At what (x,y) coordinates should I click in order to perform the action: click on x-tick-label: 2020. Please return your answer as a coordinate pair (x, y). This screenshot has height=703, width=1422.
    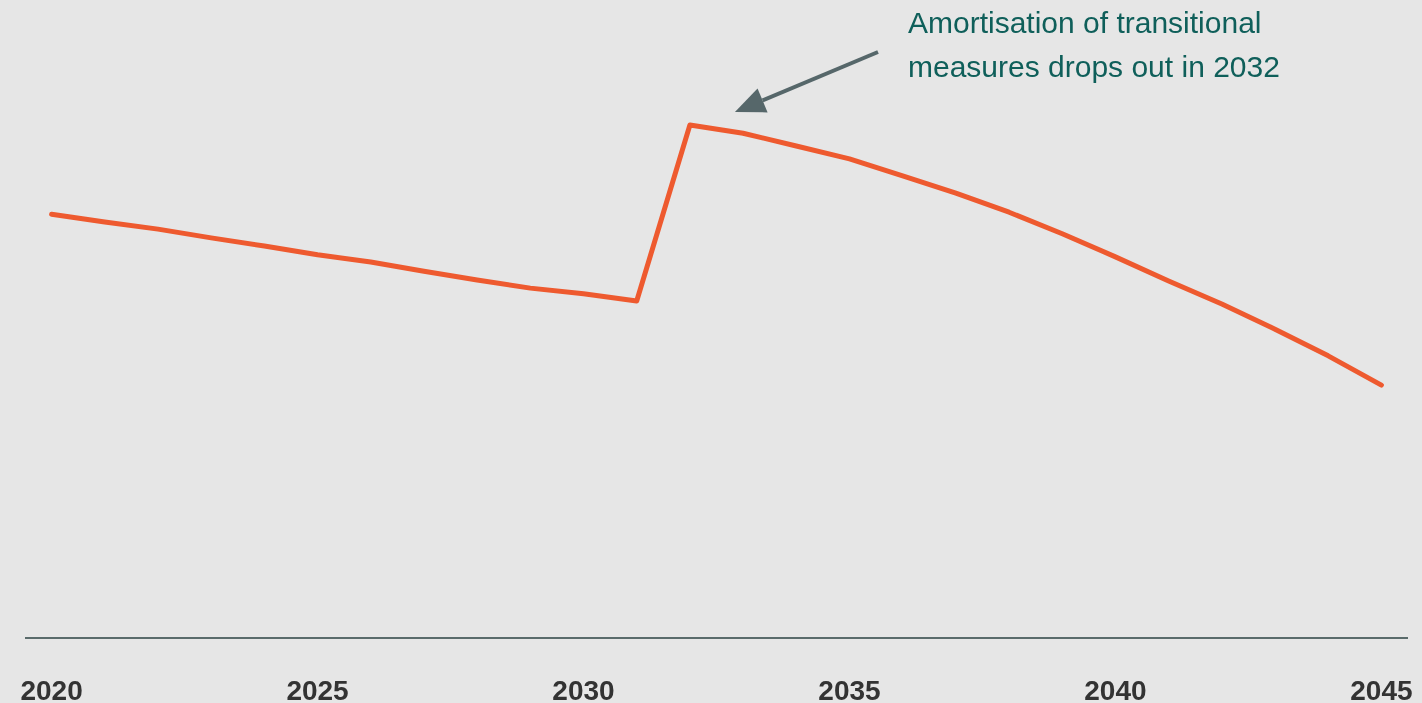
    Looking at the image, I should click on (51, 689).